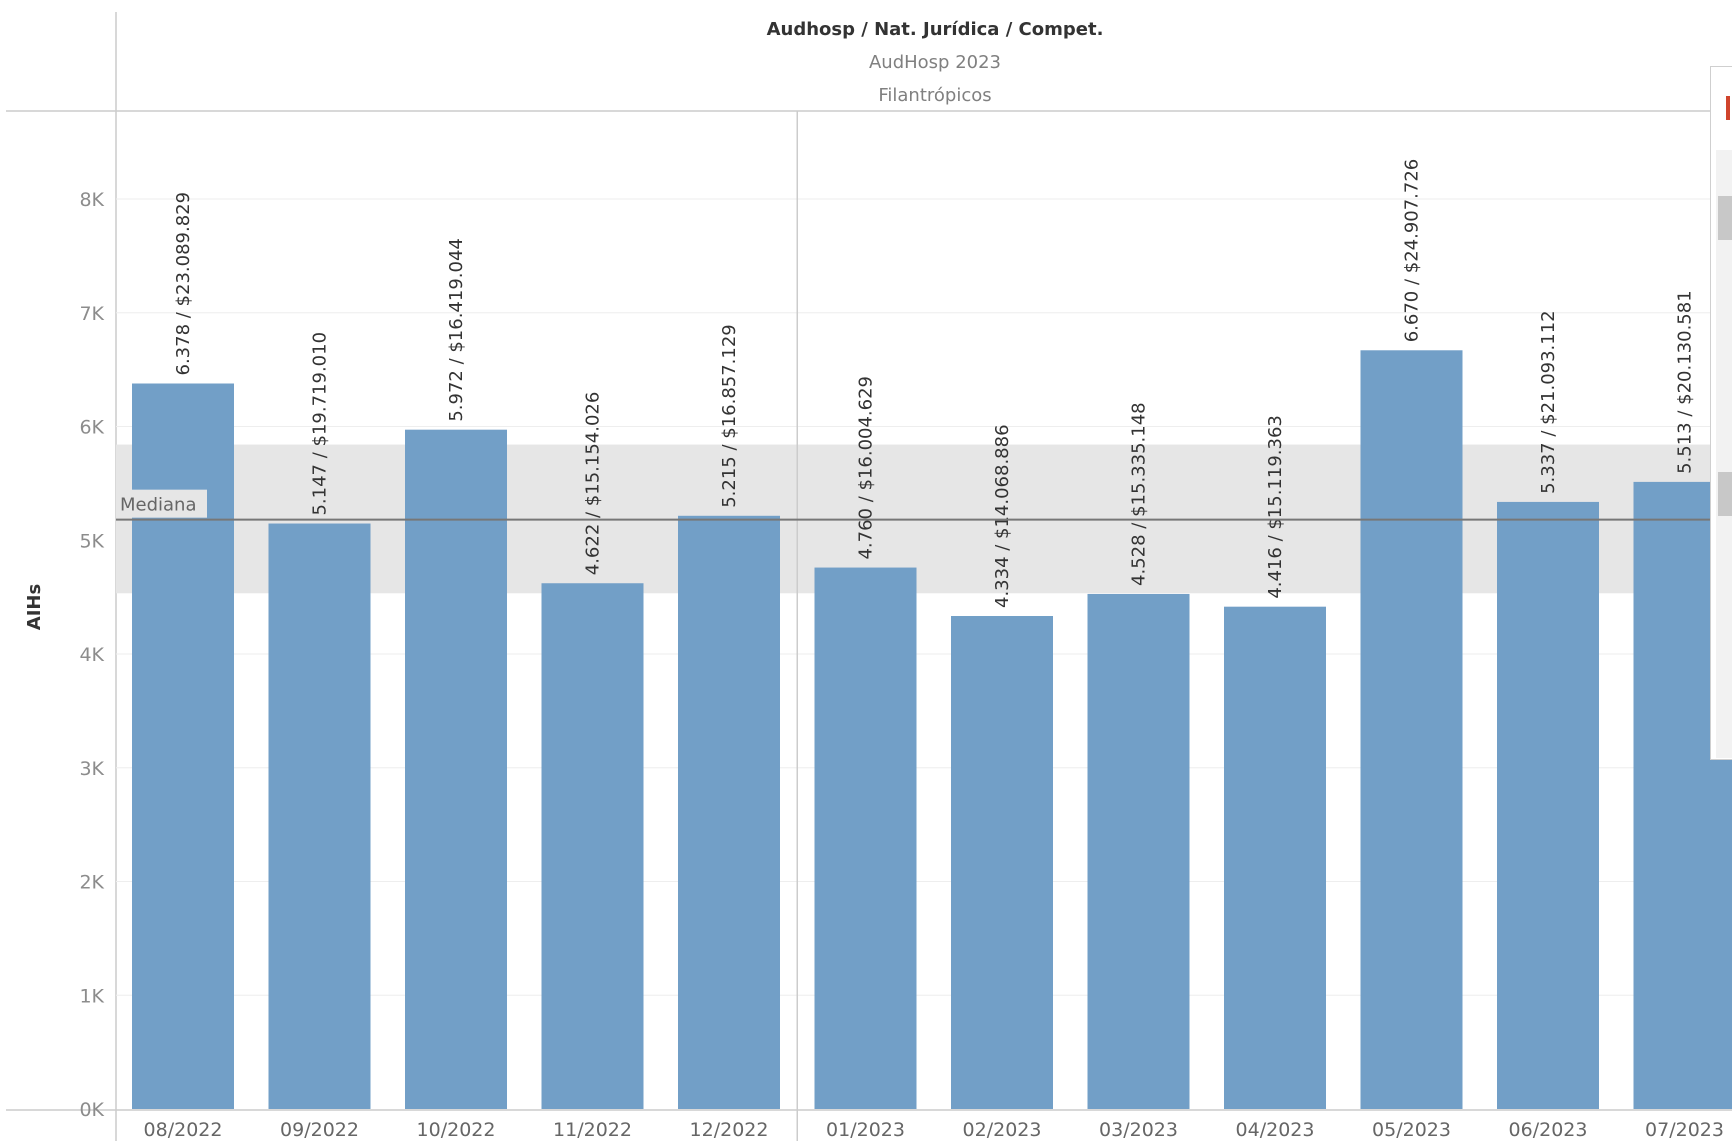 This screenshot has width=1732, height=1141. Describe the element at coordinates (91, 200) in the screenshot. I see `y-tick-label: 8K` at that location.